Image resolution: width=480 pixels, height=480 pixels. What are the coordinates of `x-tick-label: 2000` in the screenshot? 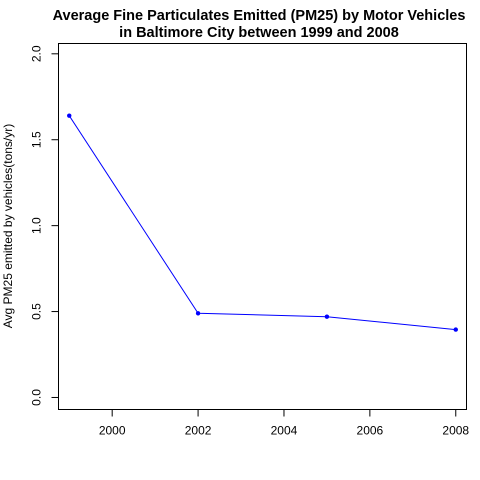 It's located at (112, 431).